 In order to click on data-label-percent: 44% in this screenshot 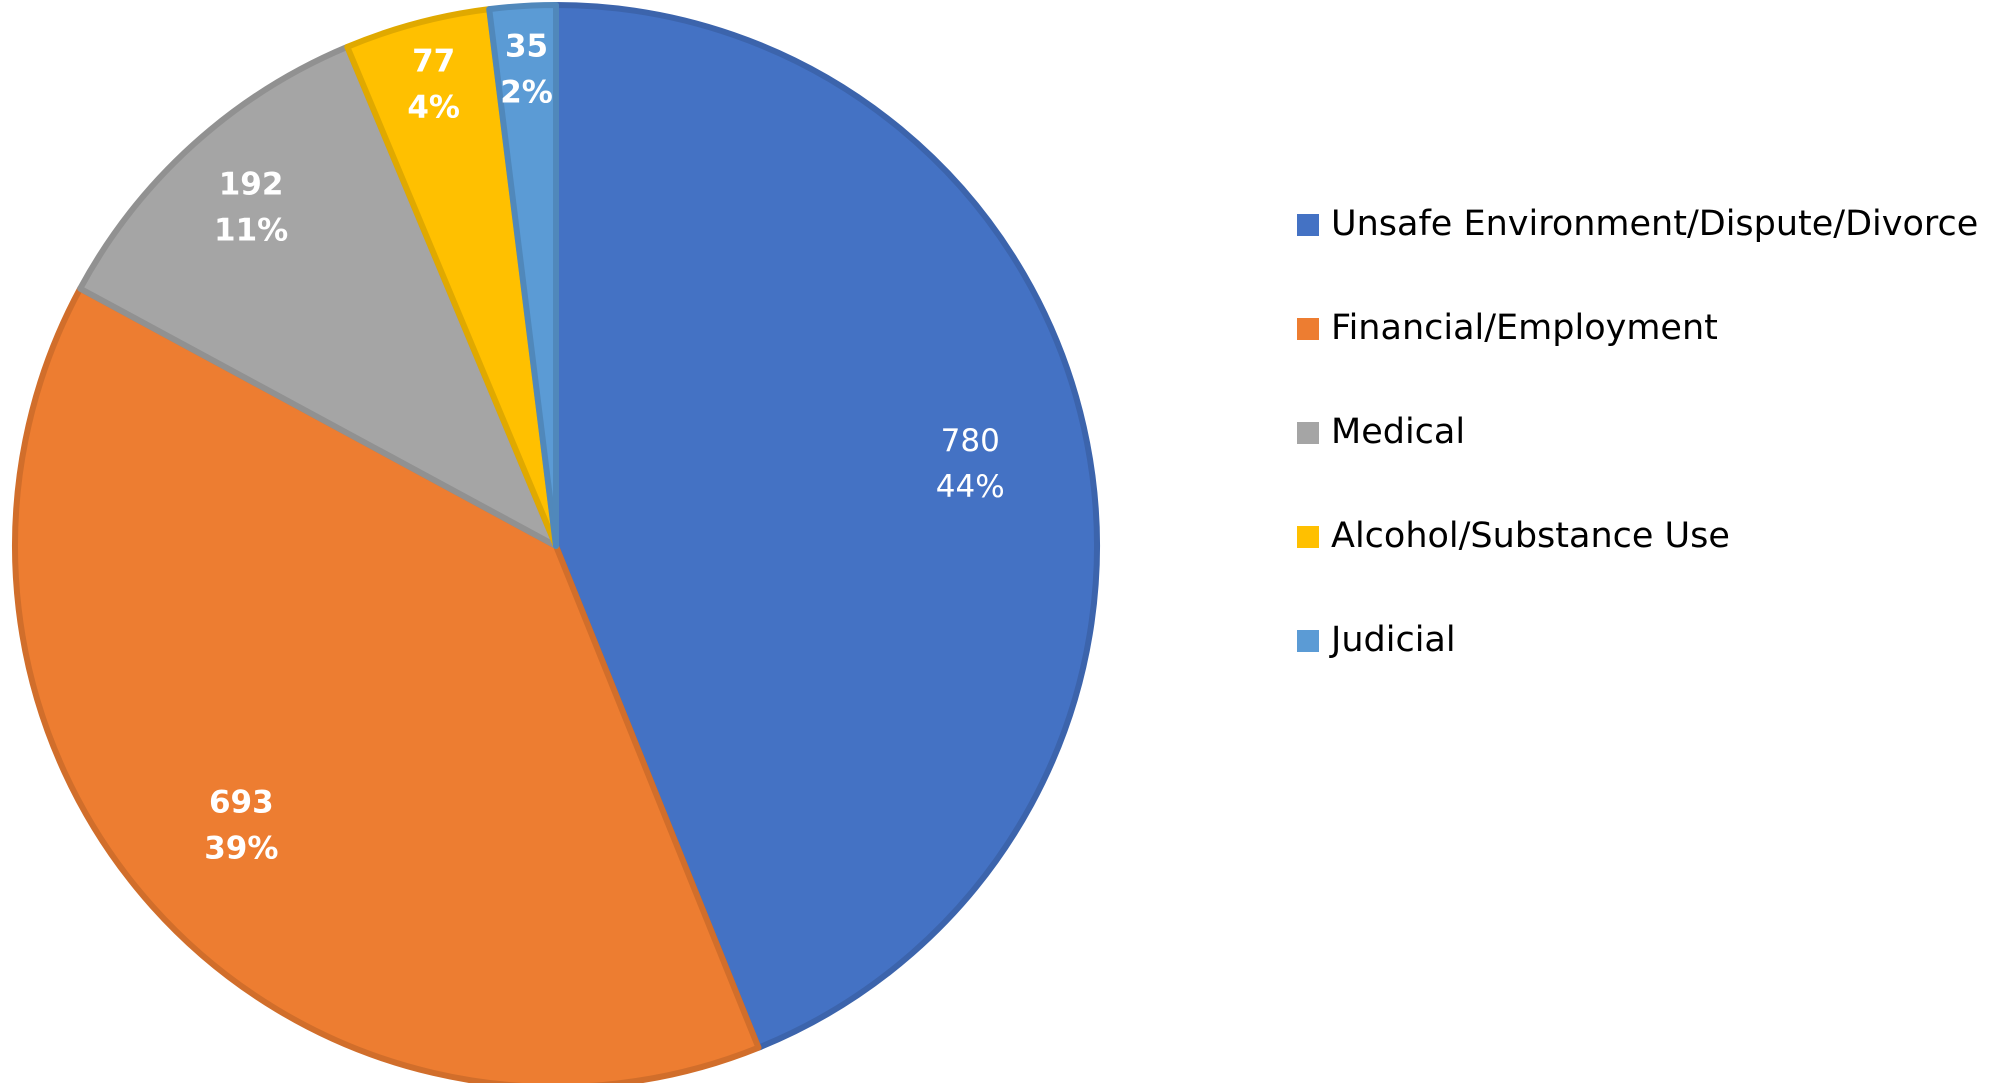, I will do `click(970, 487)`.